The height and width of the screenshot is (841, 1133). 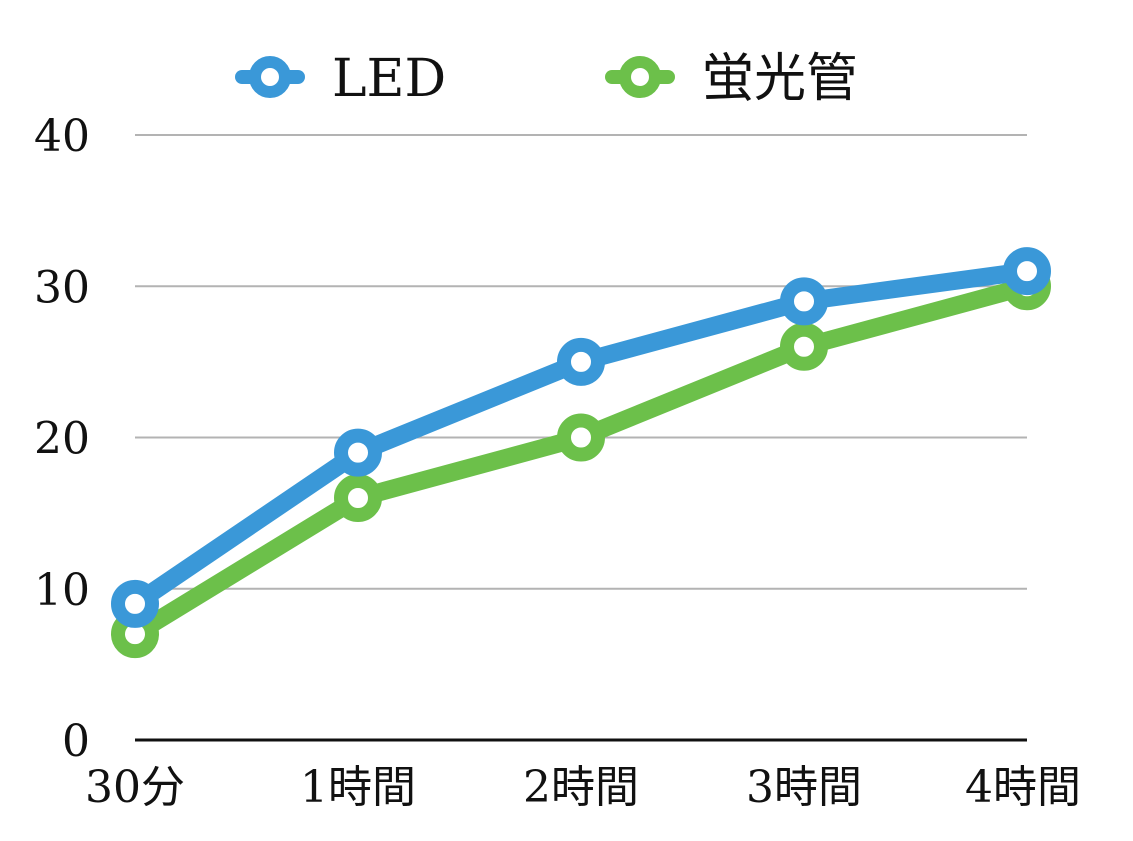 I want to click on x-tick-label: 1時間, so click(x=358, y=787).